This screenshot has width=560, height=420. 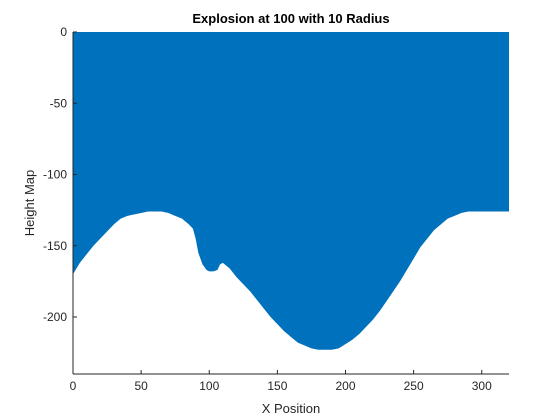 What do you see at coordinates (55, 175) in the screenshot?
I see `y-tick-label: -100` at bounding box center [55, 175].